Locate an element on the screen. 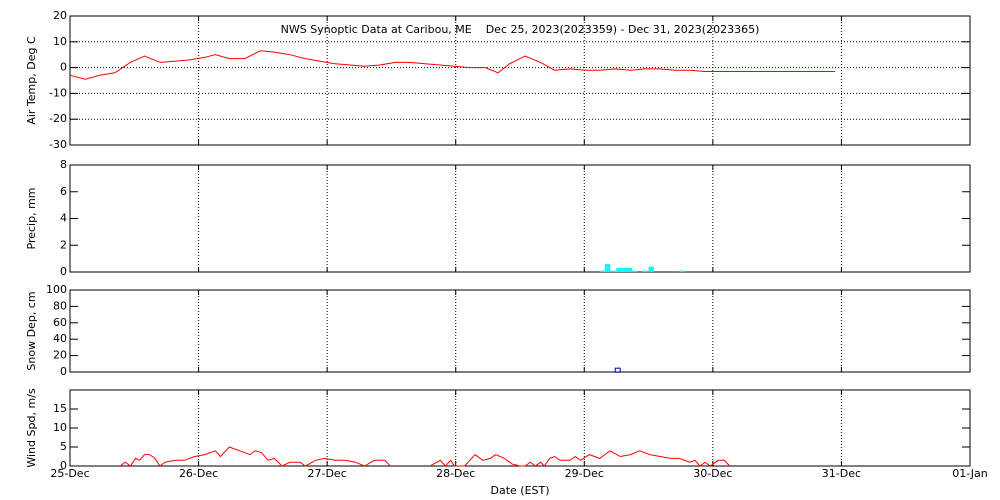  y-tick-label: 80 is located at coordinates (60, 305).